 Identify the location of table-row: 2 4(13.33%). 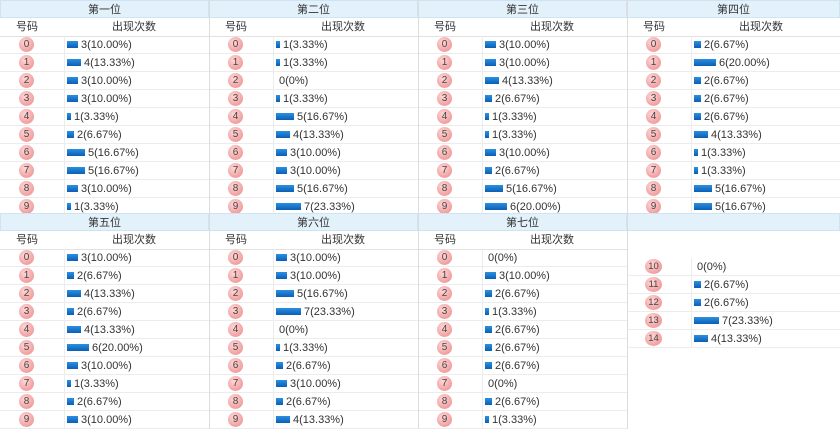
(104, 294).